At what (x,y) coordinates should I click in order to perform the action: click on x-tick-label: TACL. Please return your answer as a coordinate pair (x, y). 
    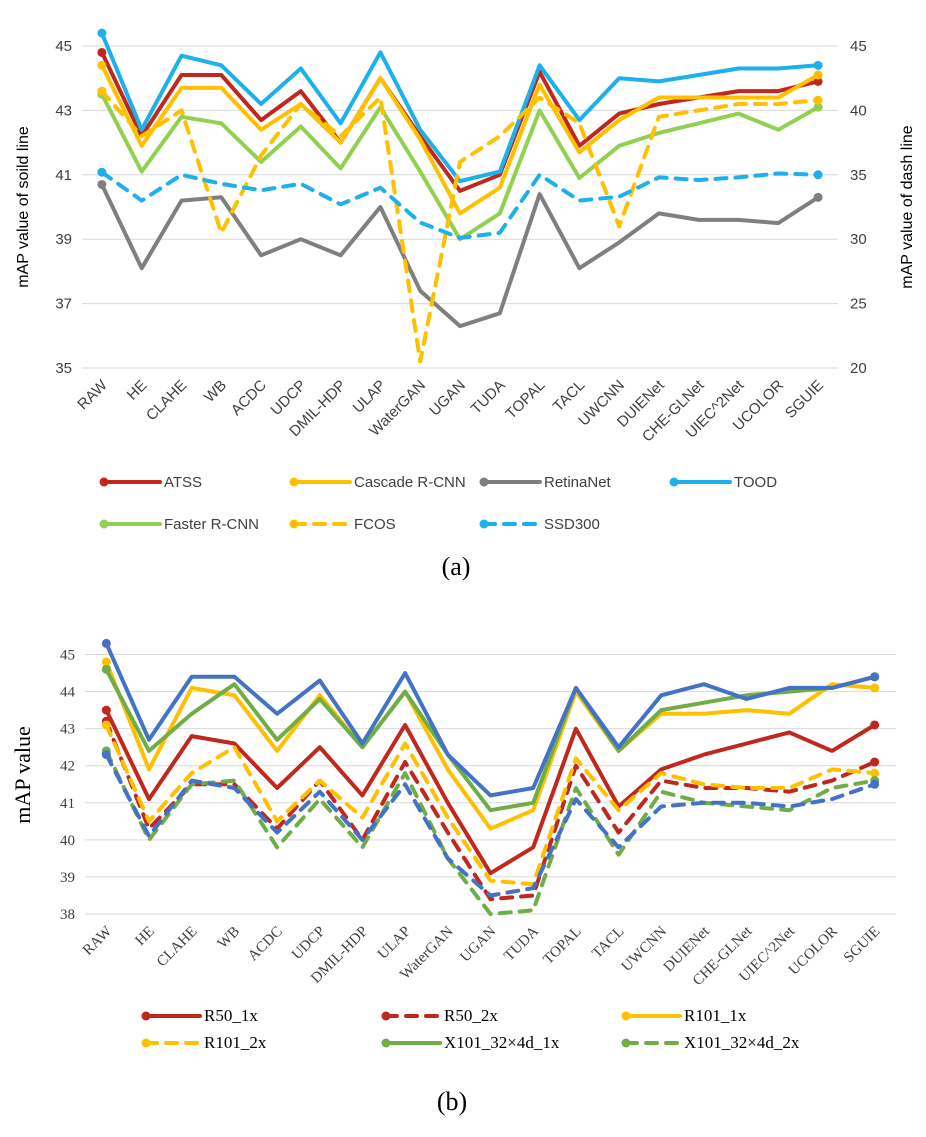
    Looking at the image, I should click on (608, 943).